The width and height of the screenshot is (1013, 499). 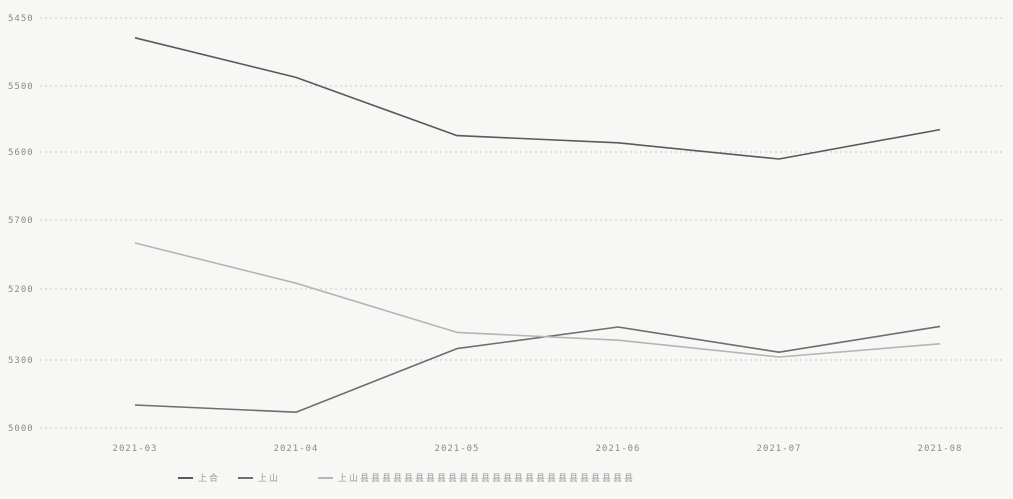 What do you see at coordinates (21, 290) in the screenshot?
I see `y-tick-label: 5200` at bounding box center [21, 290].